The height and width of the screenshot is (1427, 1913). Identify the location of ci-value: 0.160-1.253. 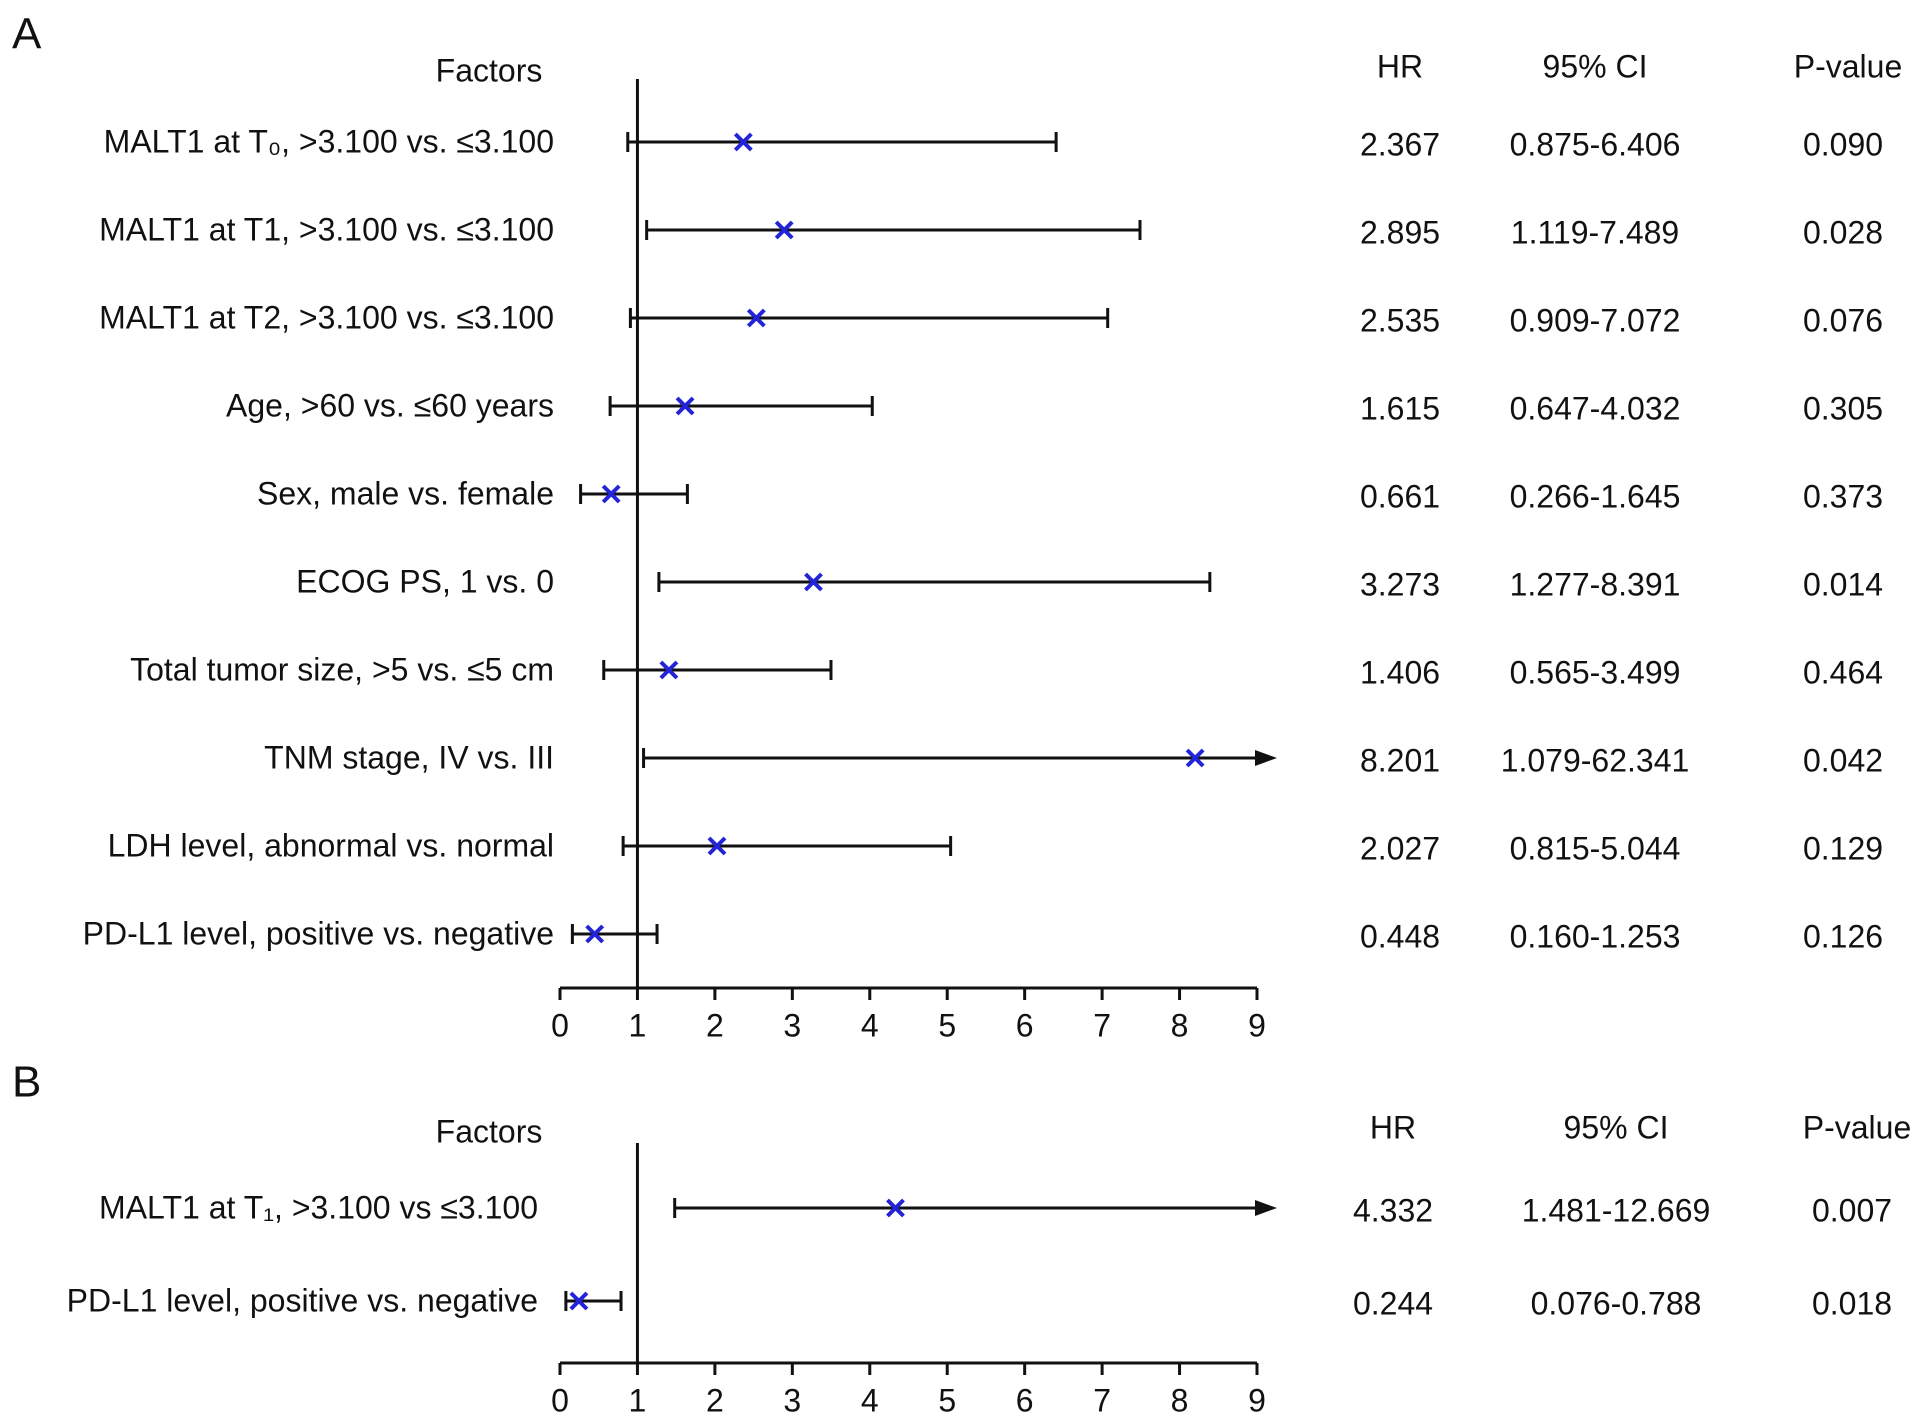
(1595, 936).